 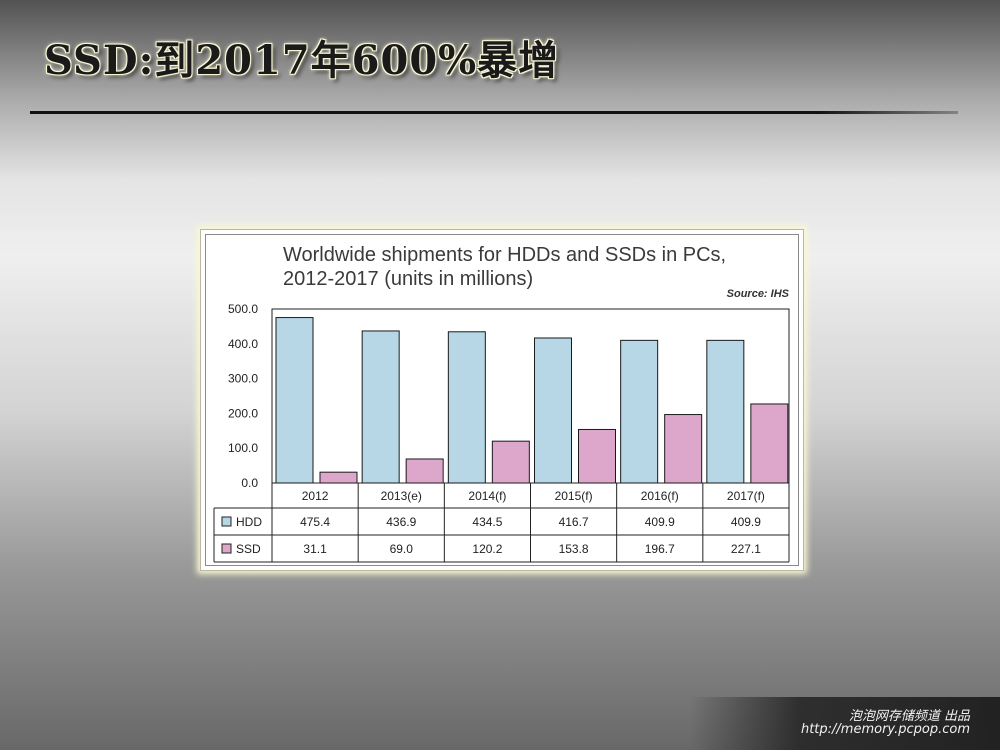 I want to click on y-tick-label: 200.0, so click(x=243, y=413).